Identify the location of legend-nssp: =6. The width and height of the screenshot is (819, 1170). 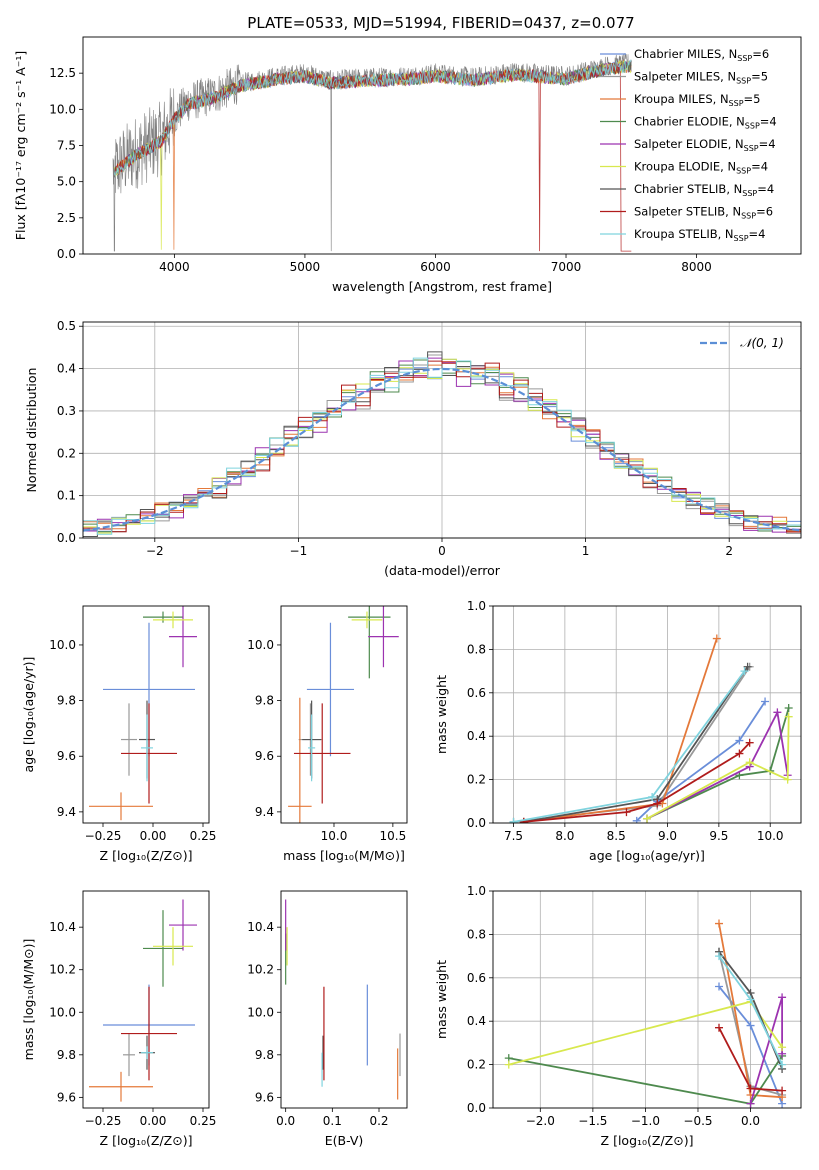
(764, 212).